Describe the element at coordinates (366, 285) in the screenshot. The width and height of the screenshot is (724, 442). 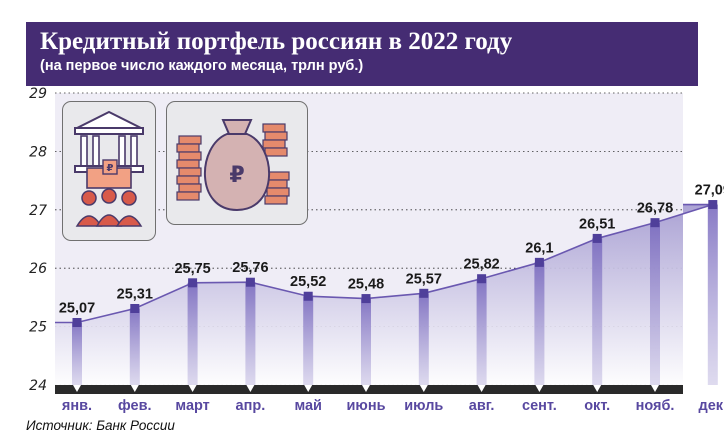
I see `data-value-label: 25,48` at that location.